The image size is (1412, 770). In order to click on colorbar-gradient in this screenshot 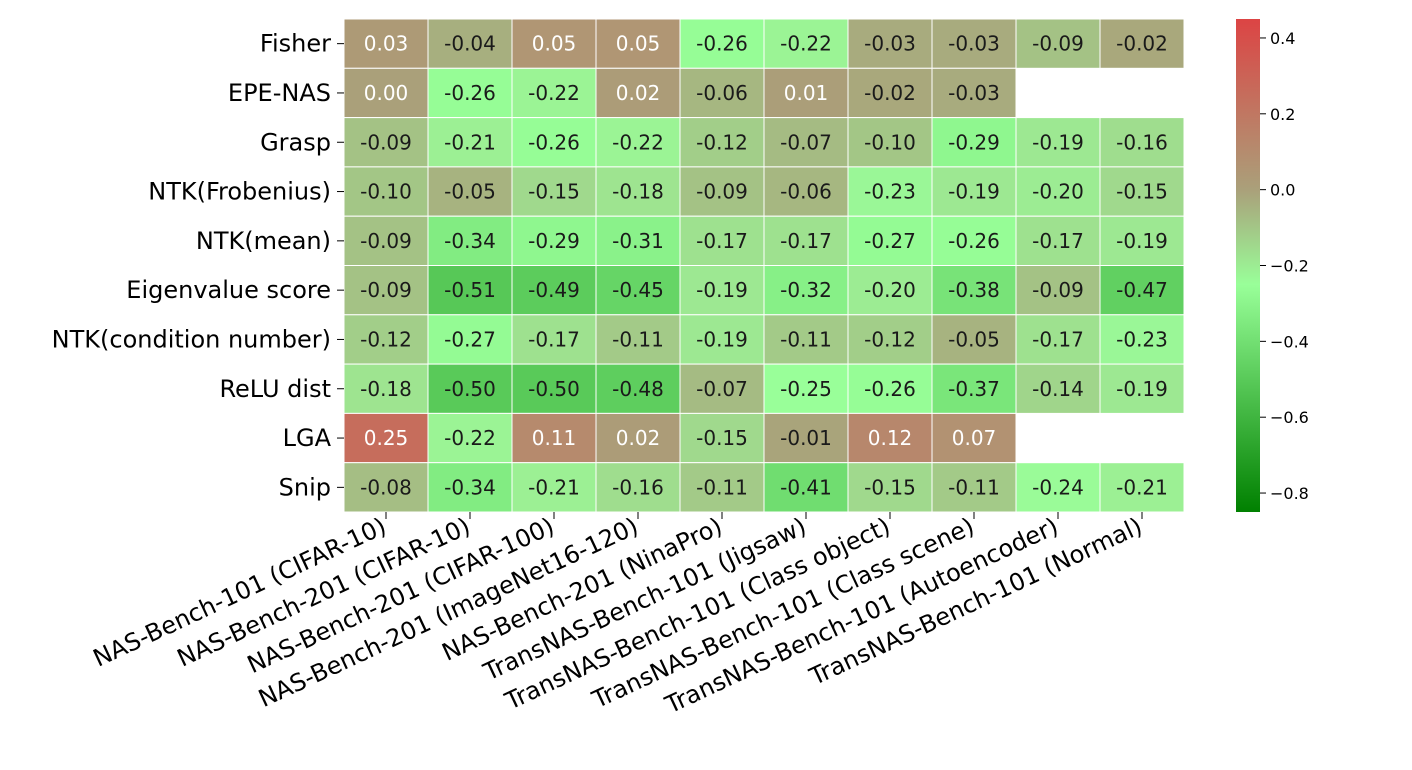, I will do `click(1248, 265)`.